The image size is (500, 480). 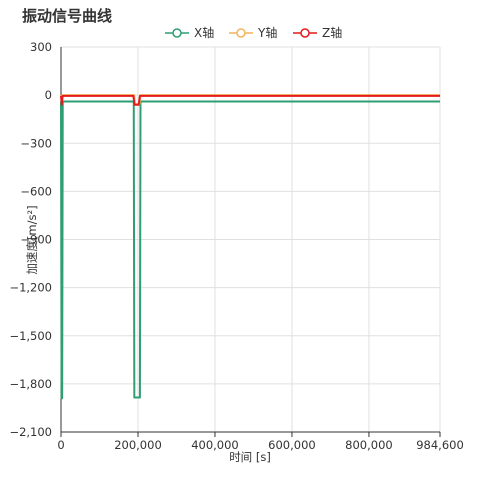 I want to click on x-tick-label: 984,600, so click(x=440, y=445).